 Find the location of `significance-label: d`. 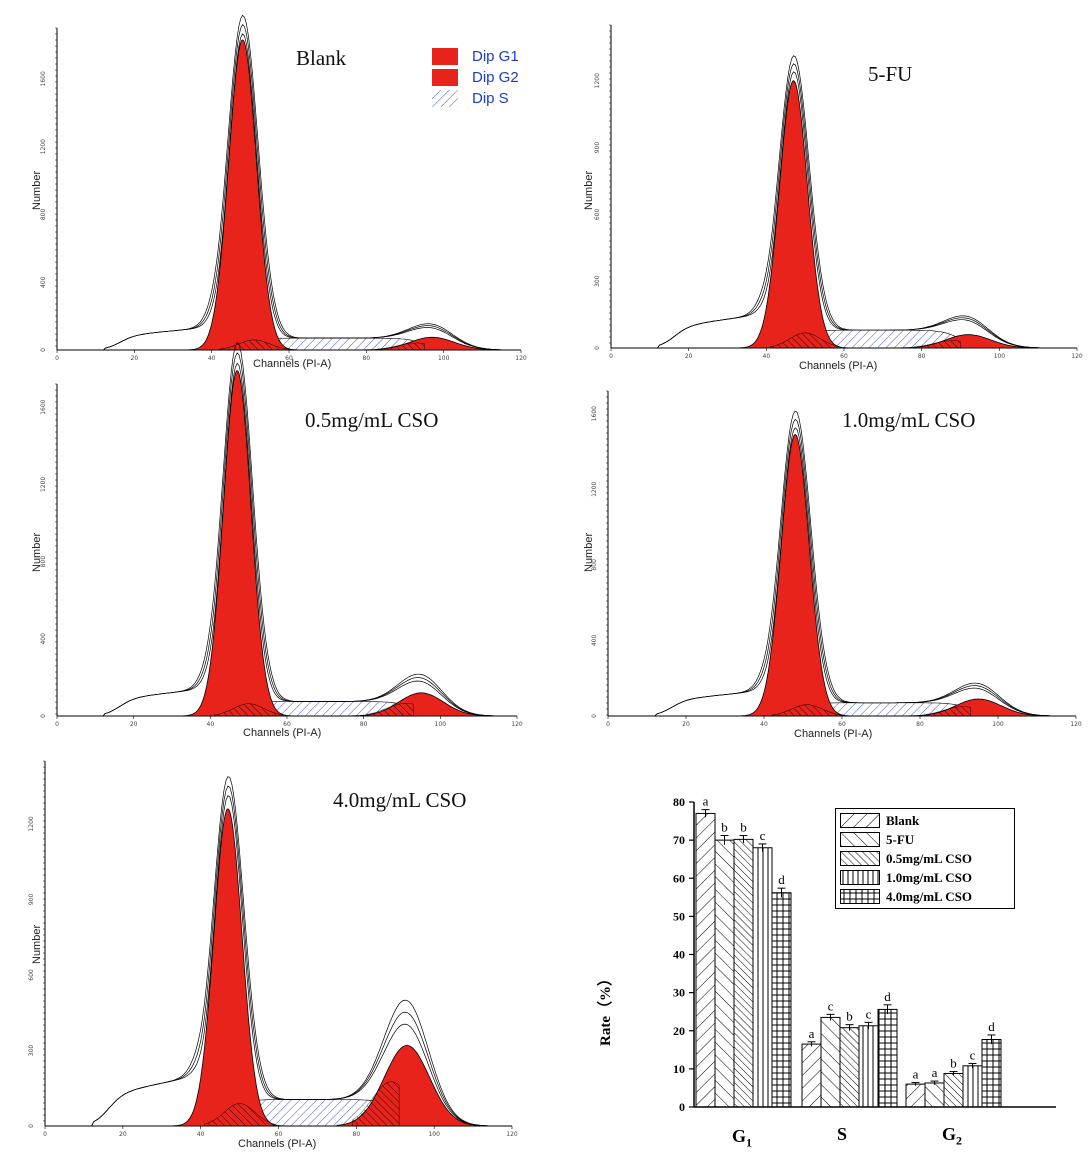

significance-label: d is located at coordinates (991, 1026).